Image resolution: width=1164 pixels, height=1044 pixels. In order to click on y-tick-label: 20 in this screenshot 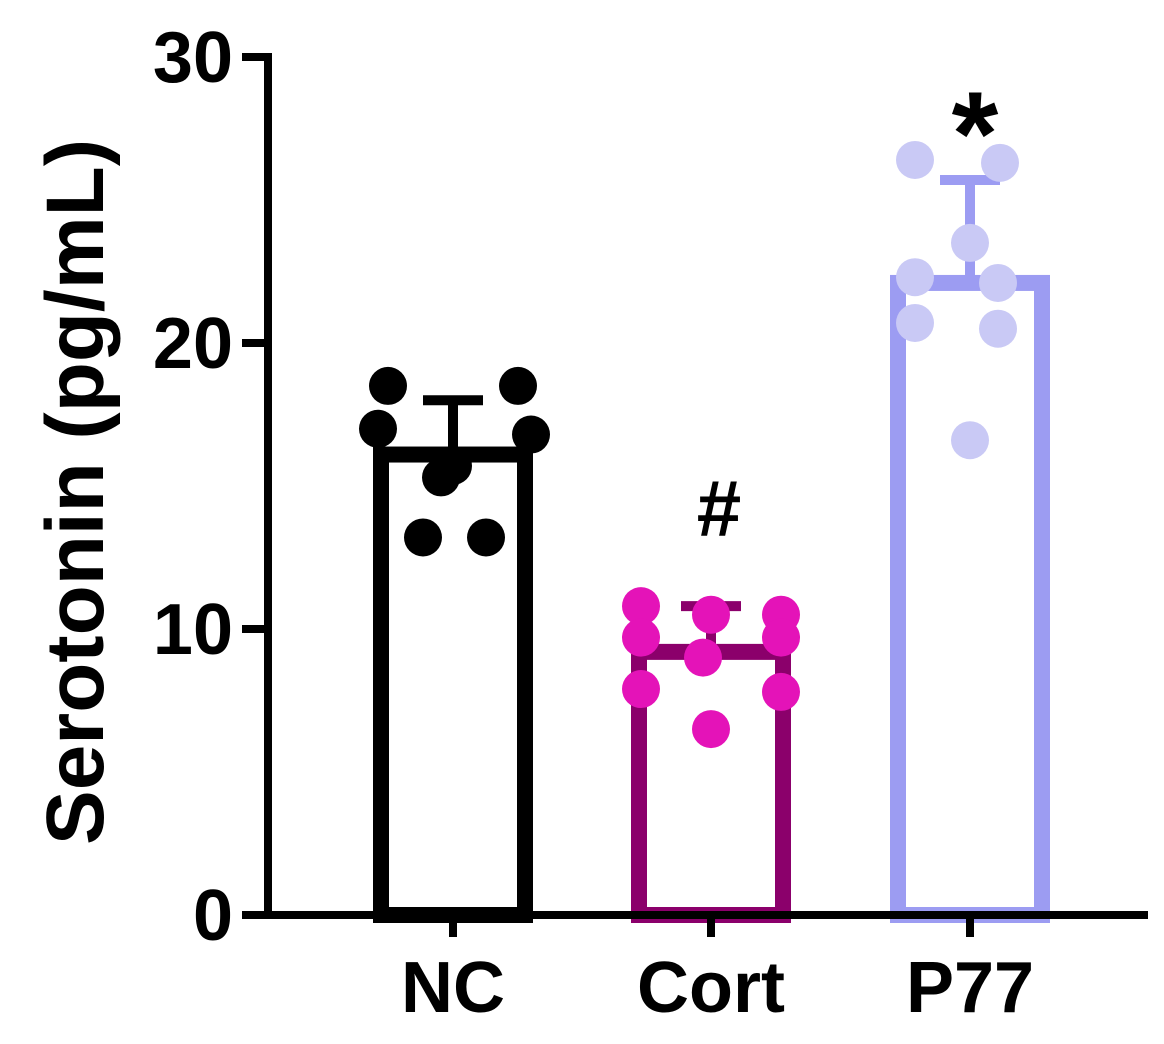, I will do `click(193, 344)`.